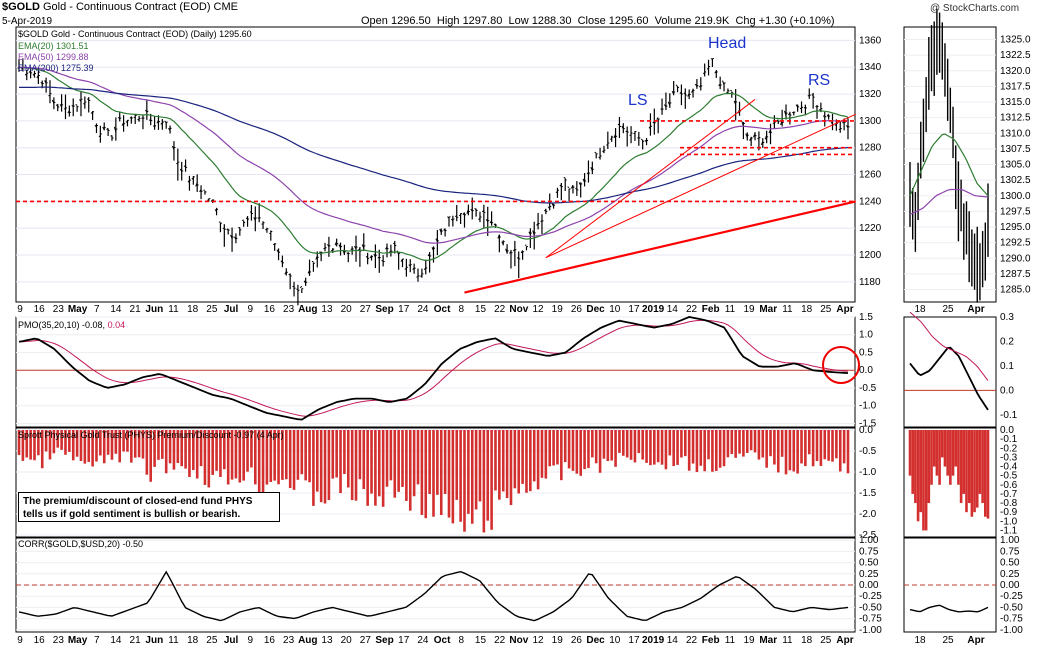 The width and height of the screenshot is (1050, 650). Describe the element at coordinates (225, 7) in the screenshot. I see `exchange: CME` at that location.